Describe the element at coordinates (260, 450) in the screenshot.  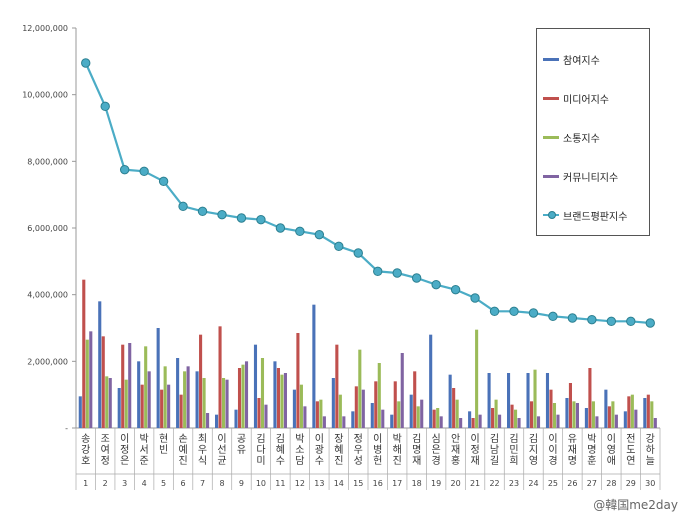
I see `x-tick-label: 다` at that location.